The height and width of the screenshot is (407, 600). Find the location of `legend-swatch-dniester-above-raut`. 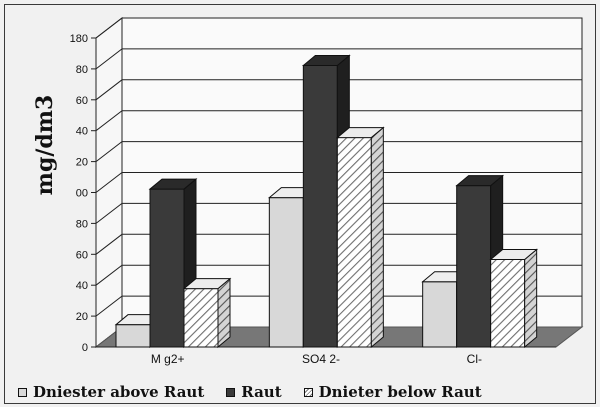

legend-swatch-dniester-above-raut is located at coordinates (22, 392).